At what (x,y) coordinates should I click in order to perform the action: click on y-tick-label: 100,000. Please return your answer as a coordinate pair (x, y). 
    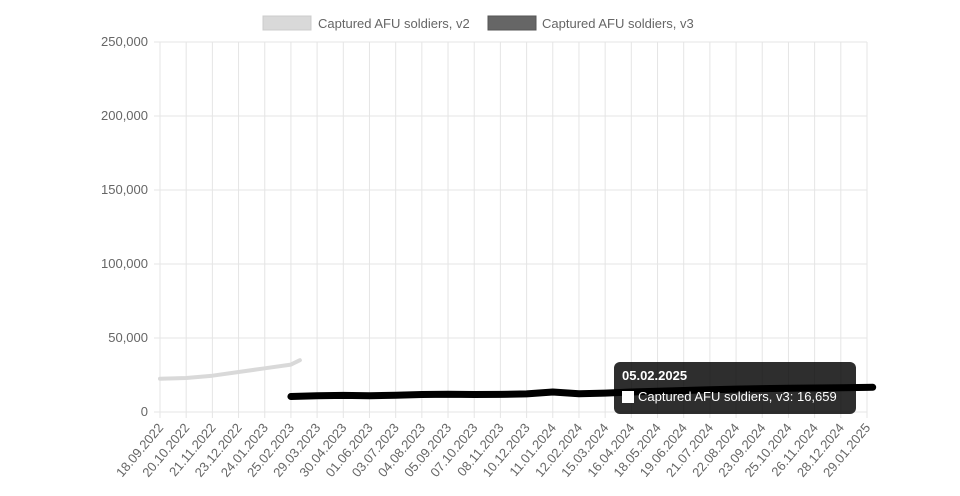
    Looking at the image, I should click on (124, 263).